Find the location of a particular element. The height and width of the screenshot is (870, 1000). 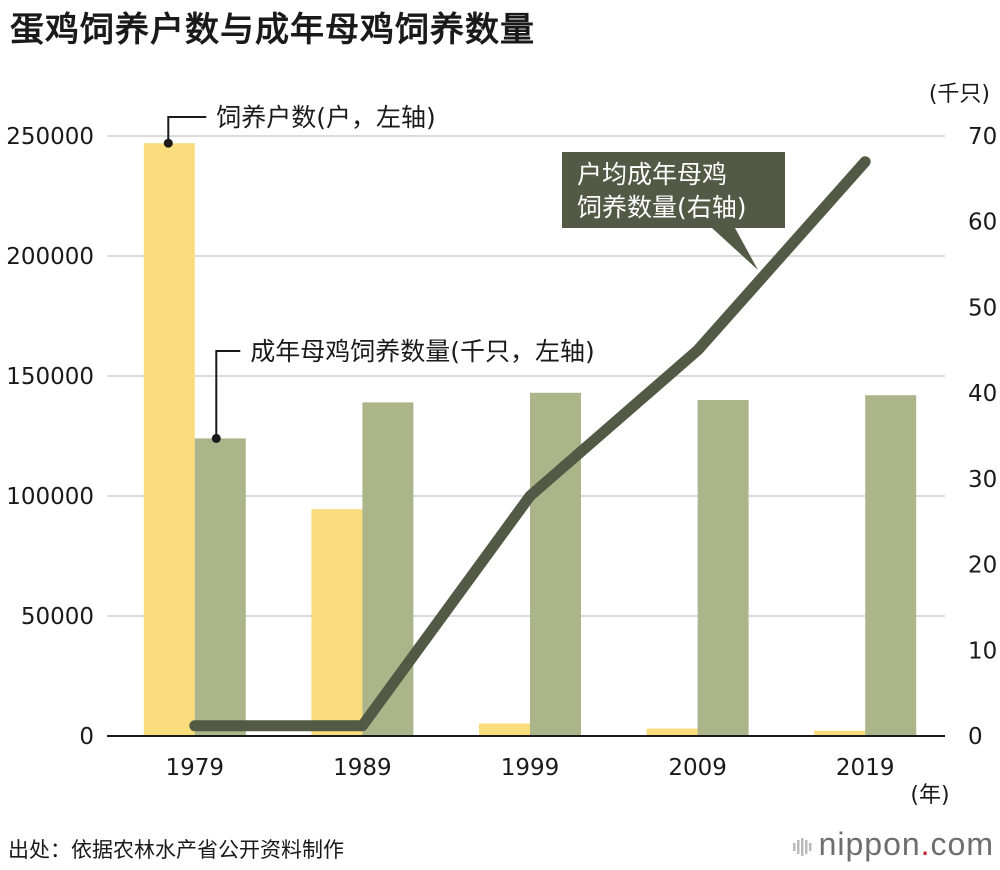

avg-callout-box is located at coordinates (673, 211).